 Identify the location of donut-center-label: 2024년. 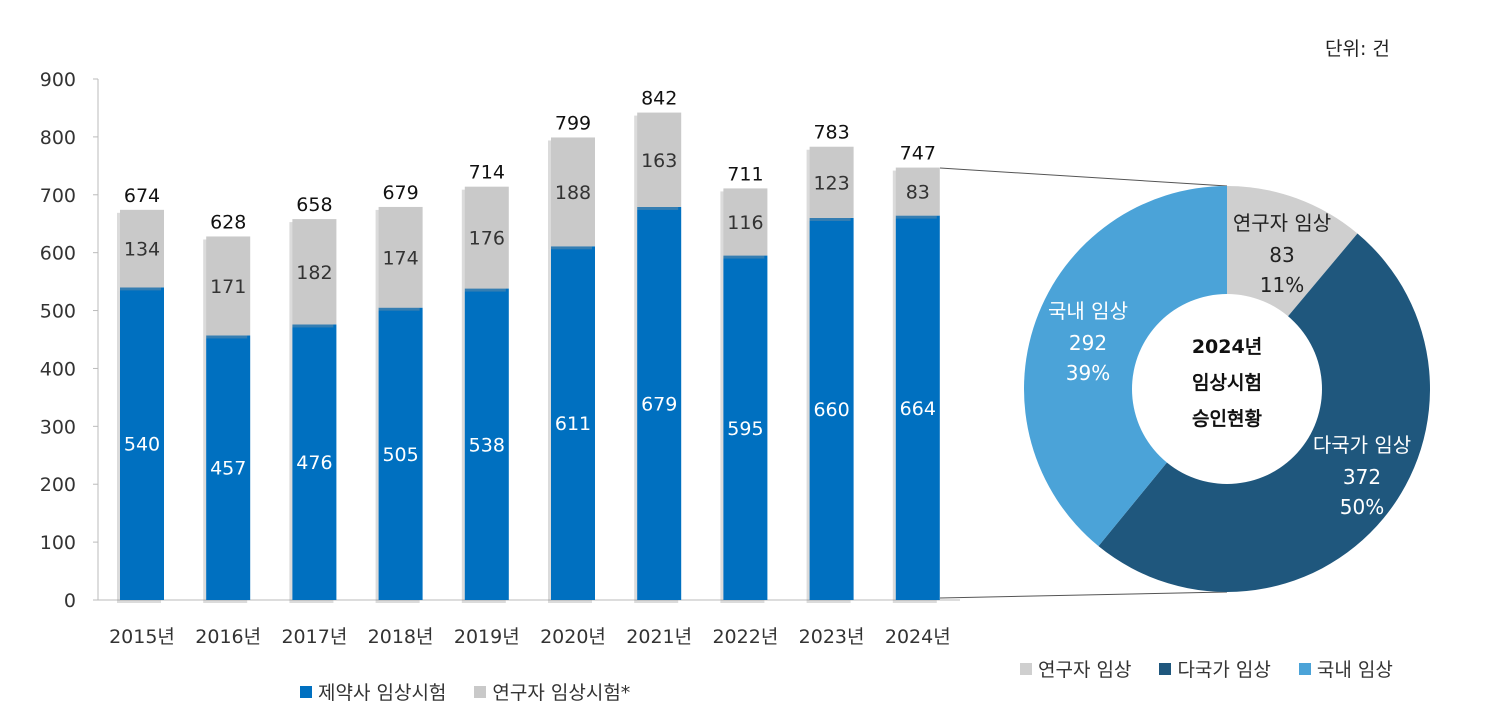
(1227, 347).